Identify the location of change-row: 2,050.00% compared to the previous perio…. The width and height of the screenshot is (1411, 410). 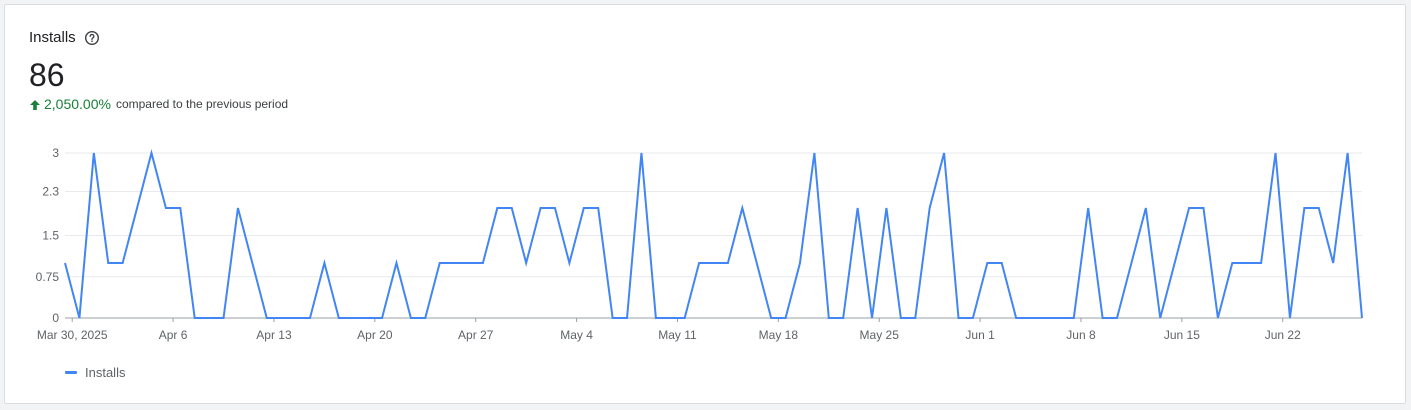
(158, 104).